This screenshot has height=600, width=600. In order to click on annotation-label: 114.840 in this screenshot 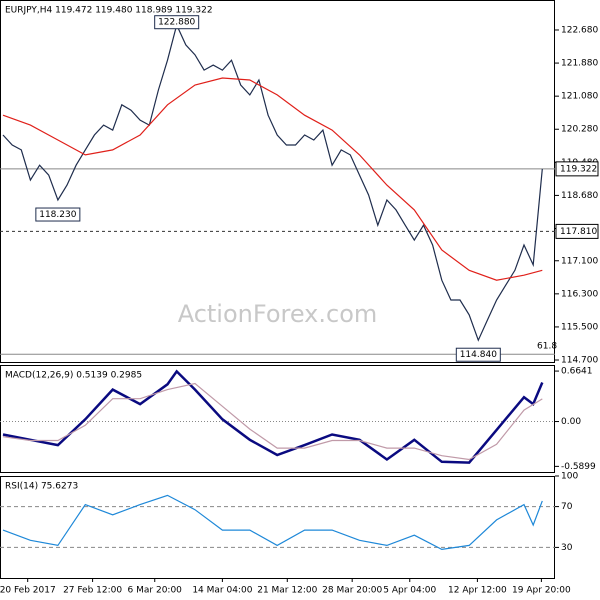, I will do `click(478, 355)`.